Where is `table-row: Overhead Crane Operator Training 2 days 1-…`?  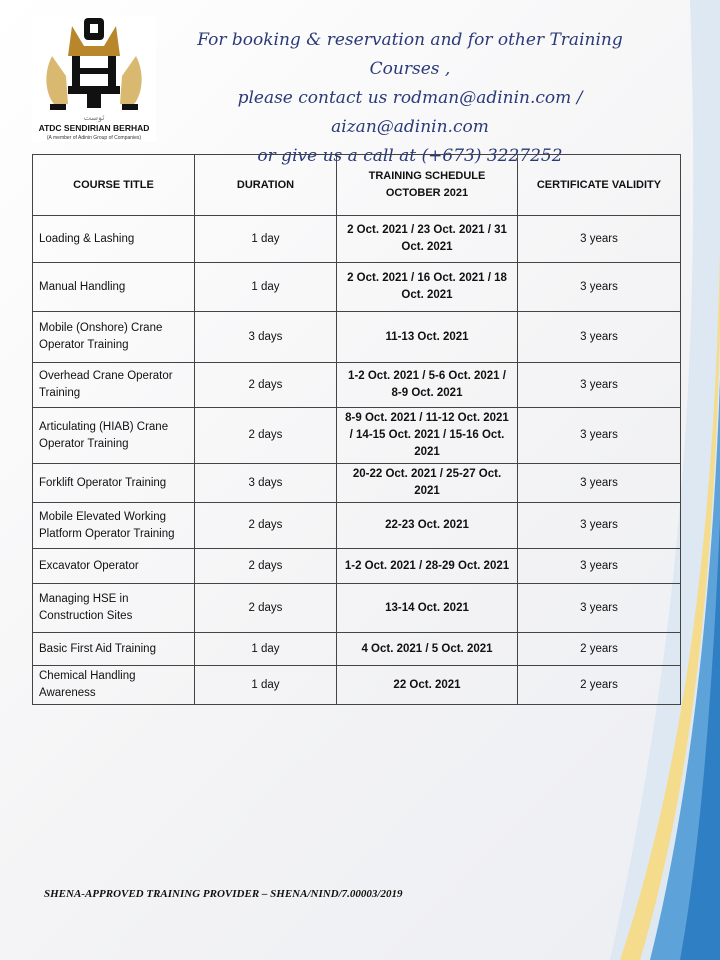 table-row: Overhead Crane Operator Training 2 days 1-… is located at coordinates (356, 385).